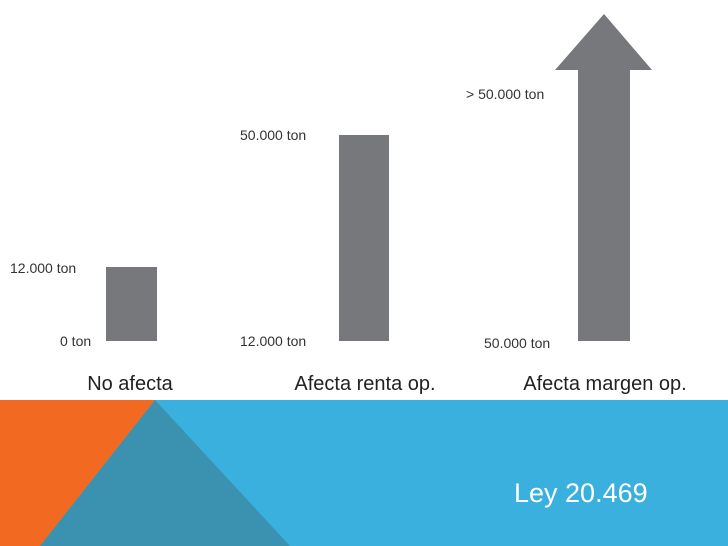 Image resolution: width=728 pixels, height=546 pixels. What do you see at coordinates (43, 268) in the screenshot?
I see `top-label: 12.000 ton` at bounding box center [43, 268].